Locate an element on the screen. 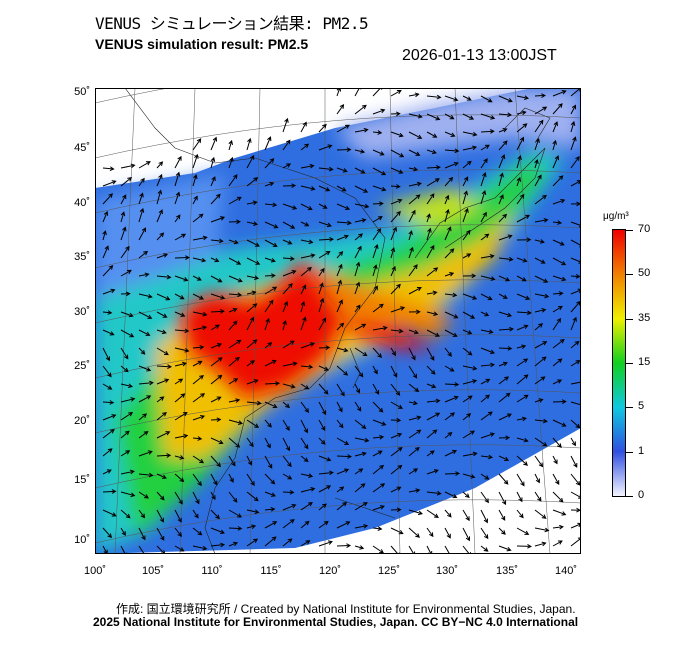  colorbar-tick is located at coordinates (629, 319).